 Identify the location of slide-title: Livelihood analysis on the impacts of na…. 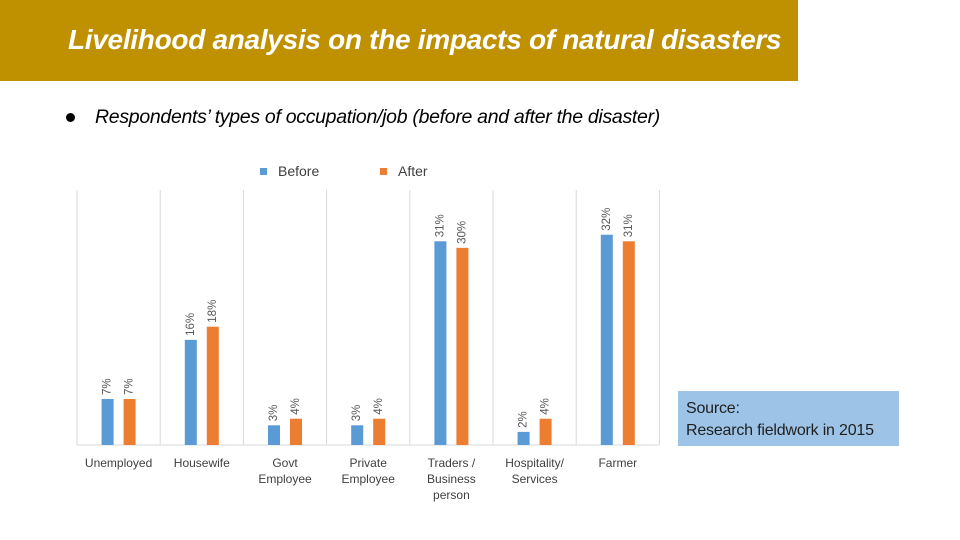
(425, 39).